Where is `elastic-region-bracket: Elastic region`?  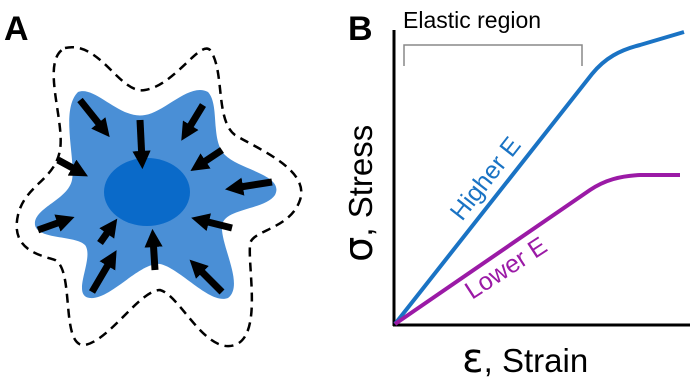 elastic-region-bracket: Elastic region is located at coordinates (493, 36).